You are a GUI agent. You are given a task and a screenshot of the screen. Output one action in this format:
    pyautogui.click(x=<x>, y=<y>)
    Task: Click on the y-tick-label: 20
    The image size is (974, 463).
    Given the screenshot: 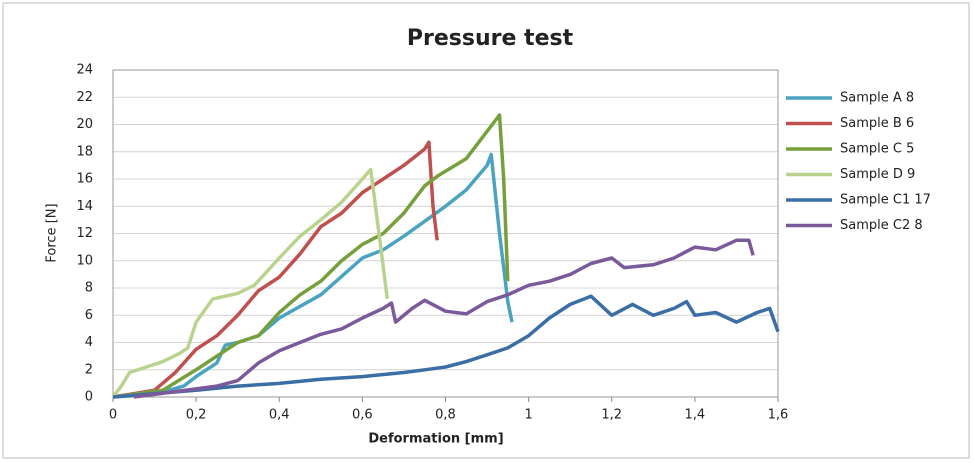 What is the action you would take?
    pyautogui.click(x=84, y=124)
    